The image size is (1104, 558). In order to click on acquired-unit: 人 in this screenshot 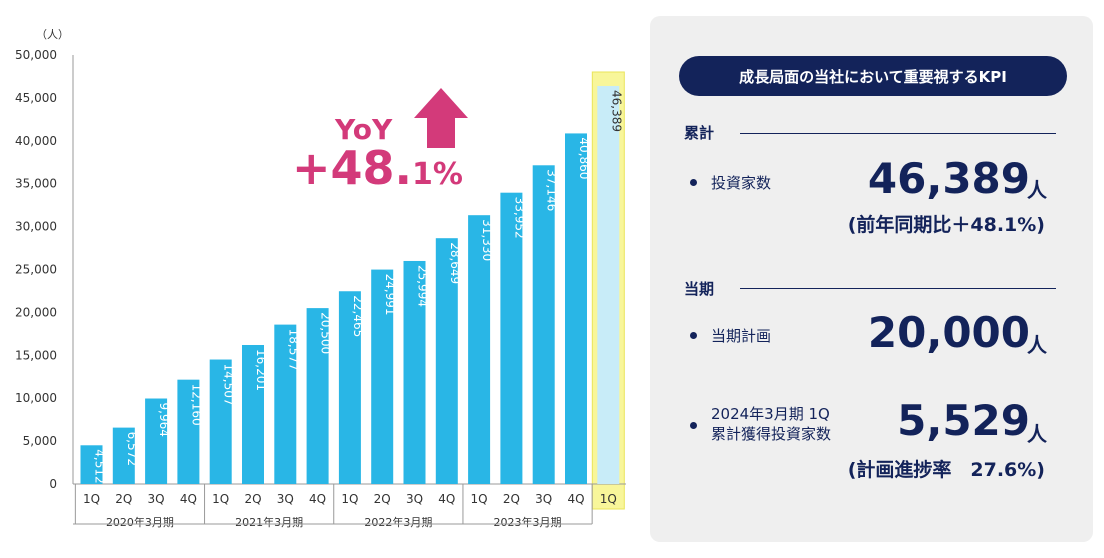, I will do `click(1037, 434)`.